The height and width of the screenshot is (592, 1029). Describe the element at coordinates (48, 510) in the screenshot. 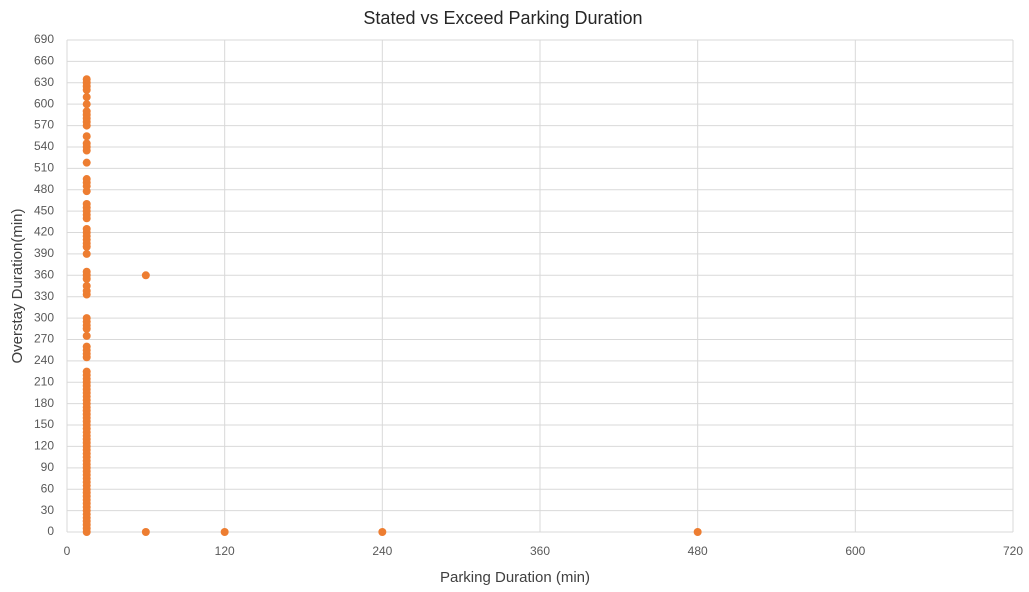

I see `y-tick-label: 30` at that location.